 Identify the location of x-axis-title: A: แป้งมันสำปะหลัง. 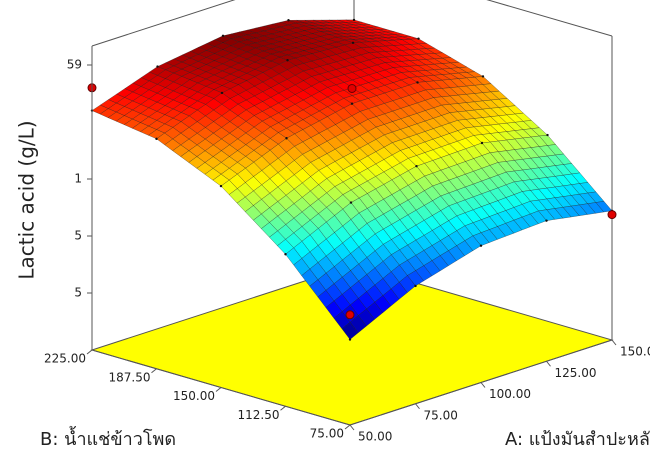
(577, 439).